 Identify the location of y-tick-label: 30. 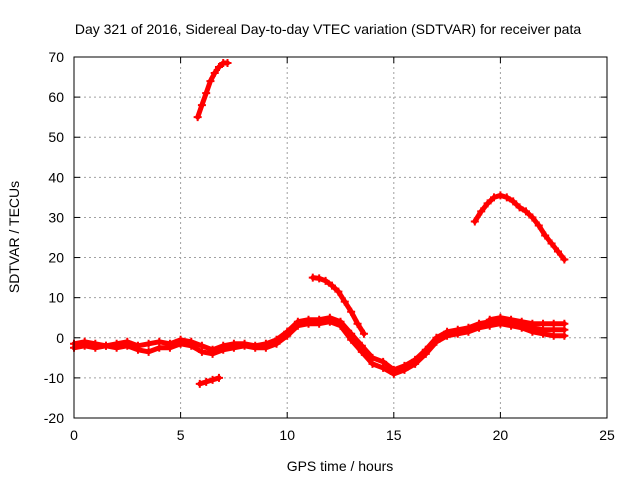
(56, 217).